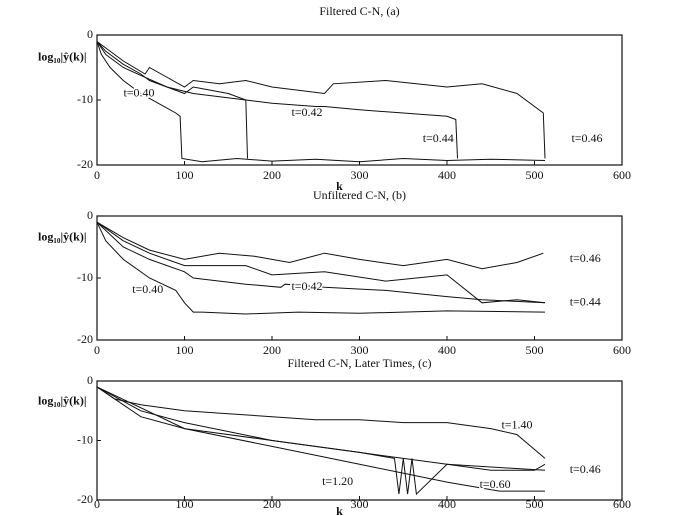  Describe the element at coordinates (360, 363) in the screenshot. I see `panel-title: Filtered C-N, Later Times, (c)` at that location.